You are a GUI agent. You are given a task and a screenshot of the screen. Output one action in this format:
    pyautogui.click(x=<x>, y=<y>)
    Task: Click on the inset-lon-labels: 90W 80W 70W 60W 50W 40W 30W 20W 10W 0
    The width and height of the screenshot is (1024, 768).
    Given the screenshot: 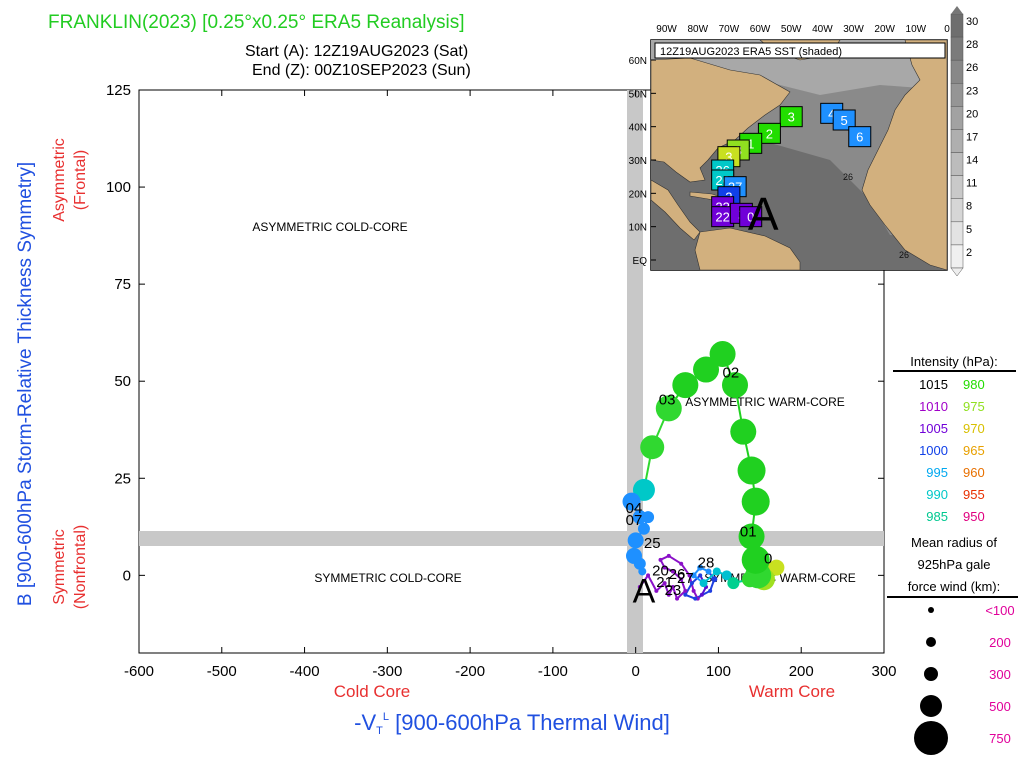 What is the action you would take?
    pyautogui.click(x=803, y=29)
    